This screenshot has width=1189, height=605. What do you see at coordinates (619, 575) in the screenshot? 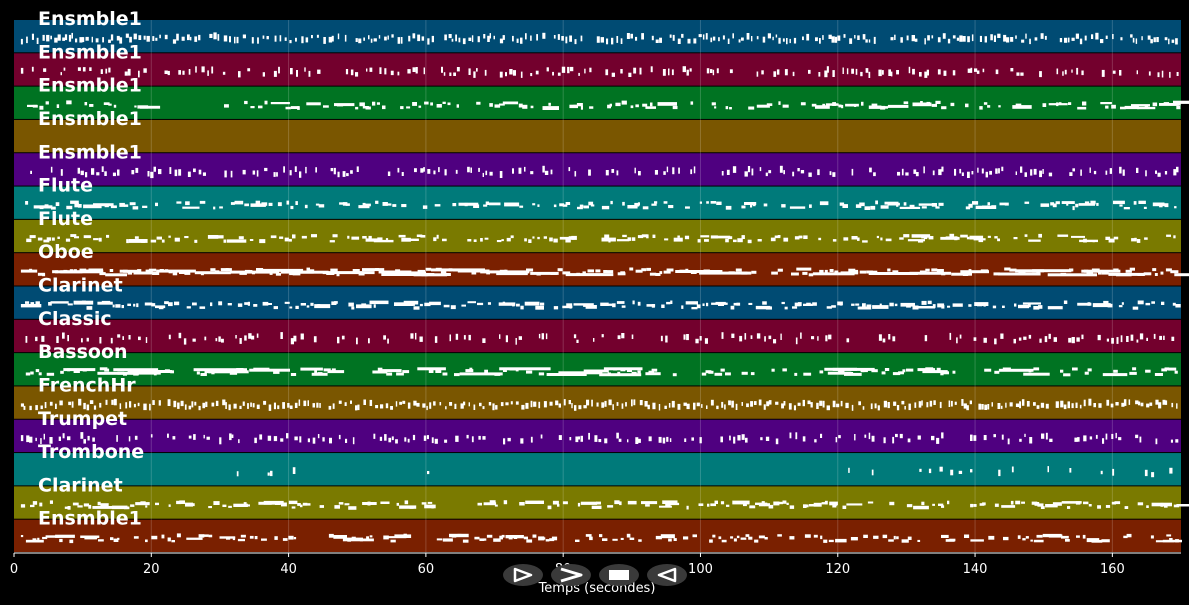
I see `stop-button` at bounding box center [619, 575].